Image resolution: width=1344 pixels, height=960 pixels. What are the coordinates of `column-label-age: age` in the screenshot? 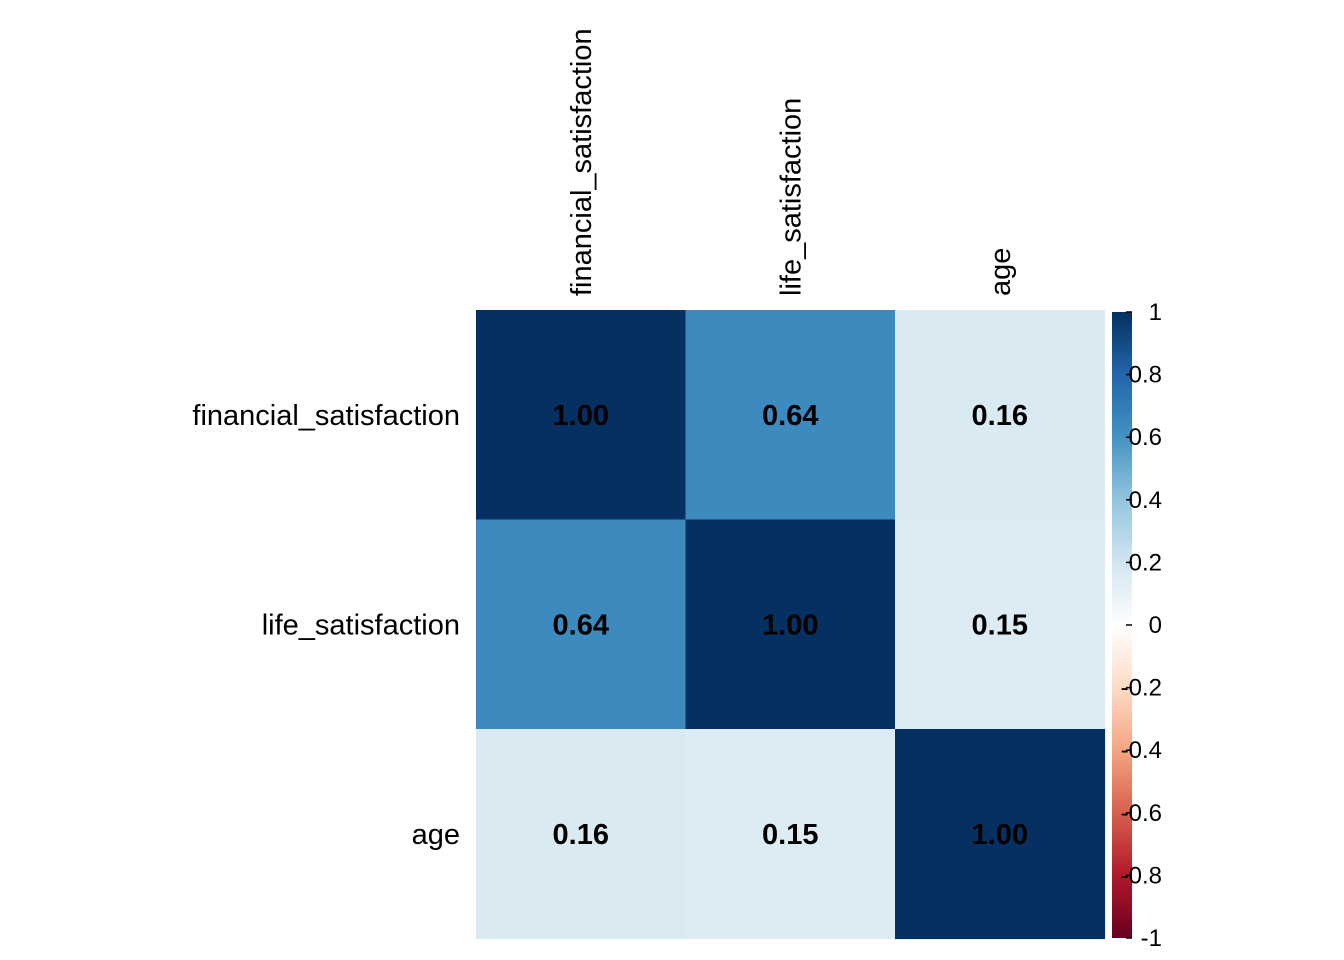 It's located at (1001, 272).